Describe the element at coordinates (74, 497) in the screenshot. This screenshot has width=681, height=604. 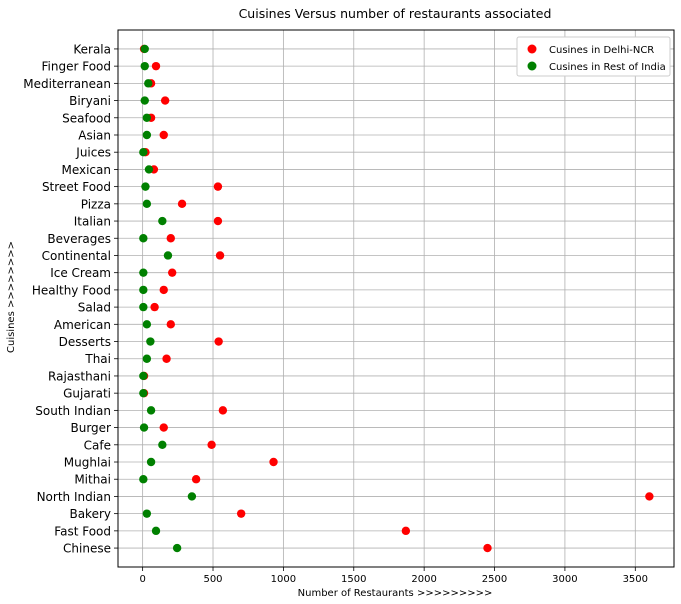
I see `y-tick-label: North Indian` at that location.